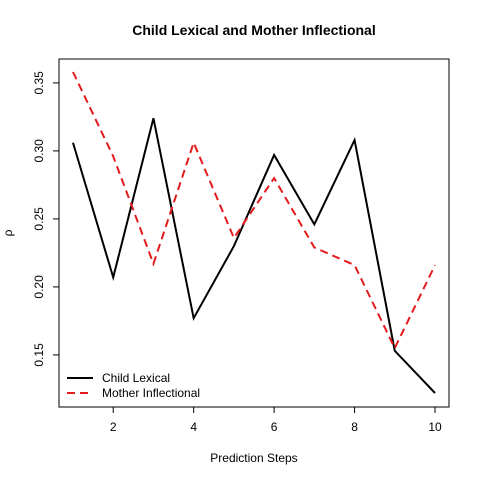 The image size is (480, 480). Describe the element at coordinates (435, 427) in the screenshot. I see `x-tick-label: 10` at that location.